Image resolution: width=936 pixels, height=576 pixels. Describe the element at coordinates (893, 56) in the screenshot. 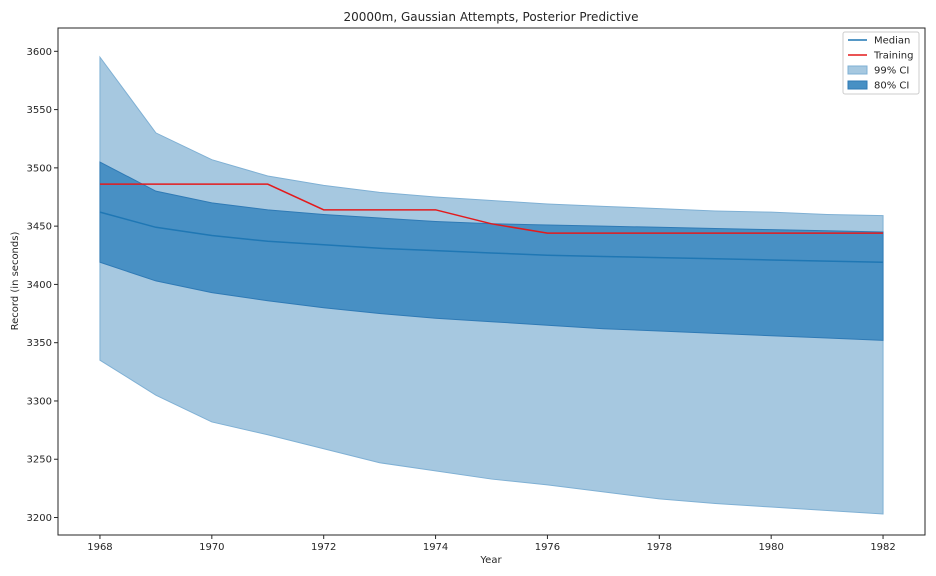

I see `legend-label-training: Training` at that location.